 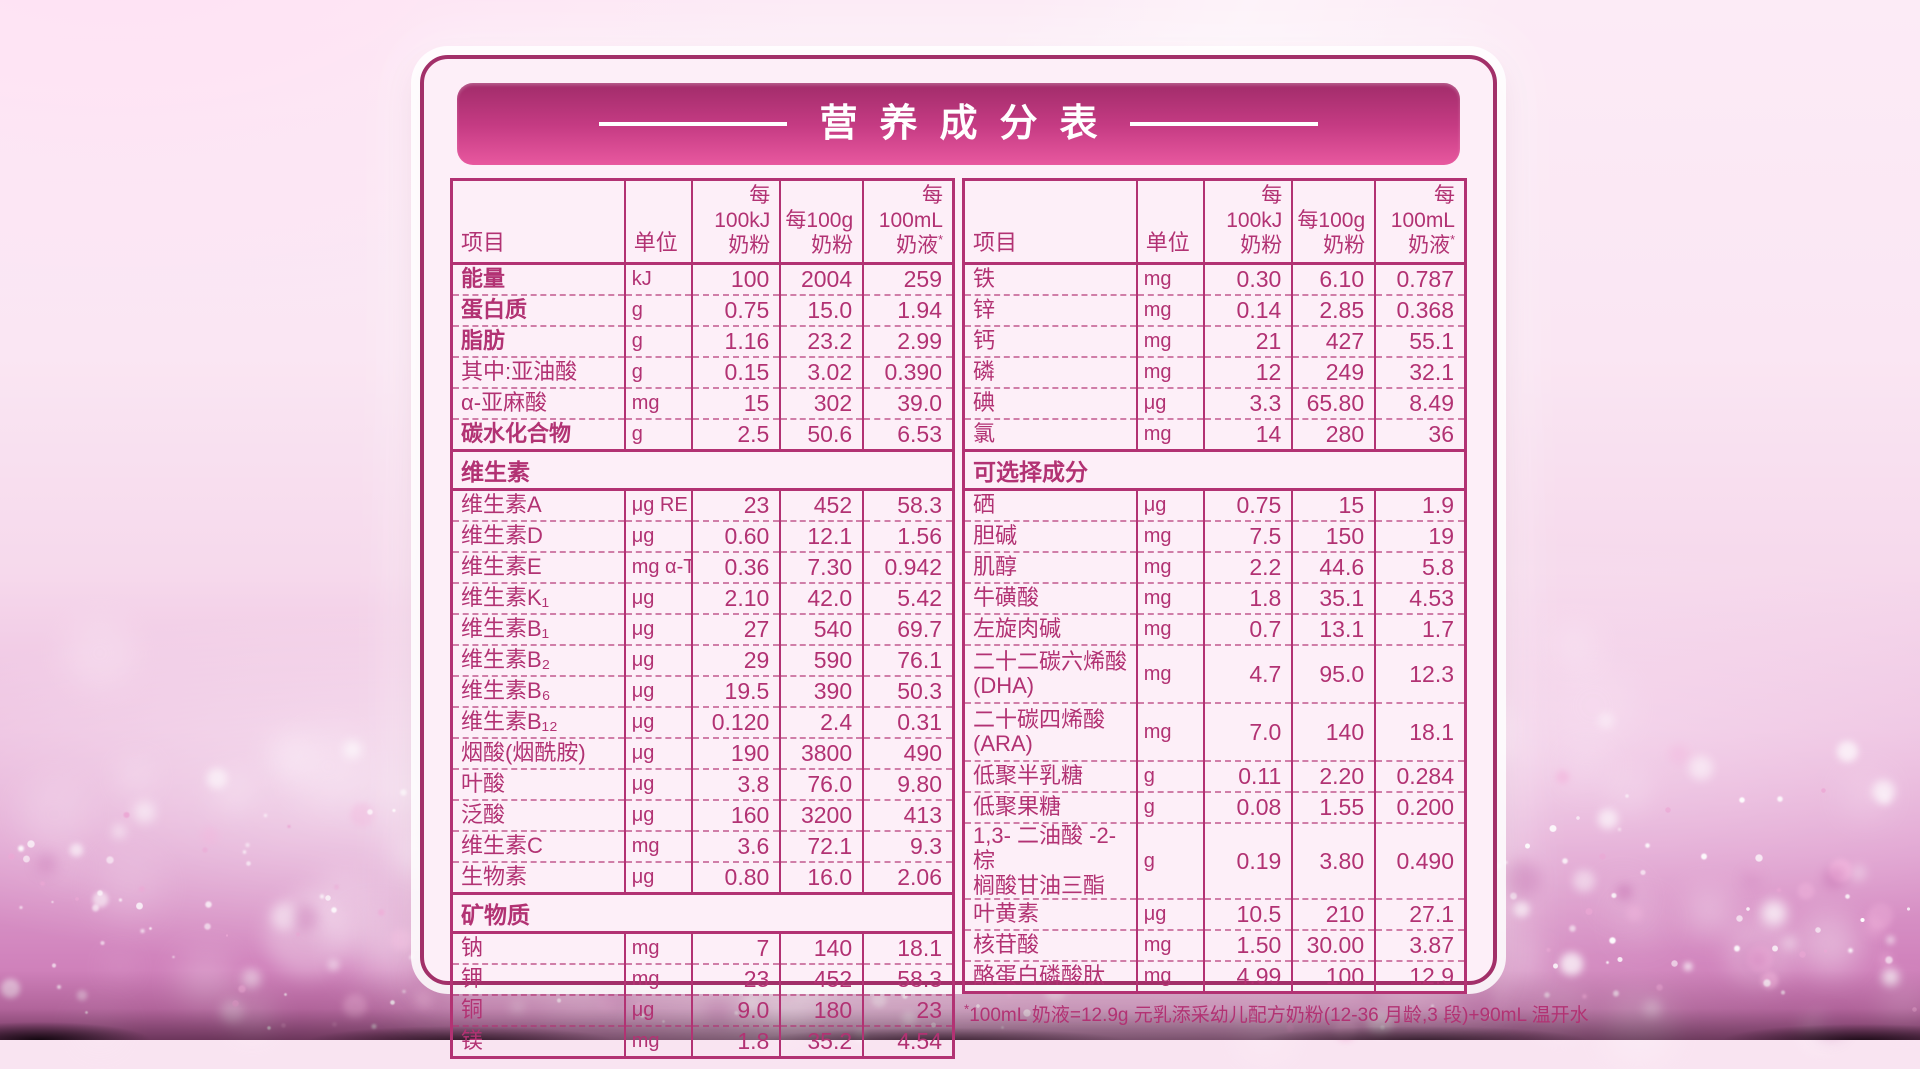 I want to click on value-cell: 1.55, so click(x=1333, y=808).